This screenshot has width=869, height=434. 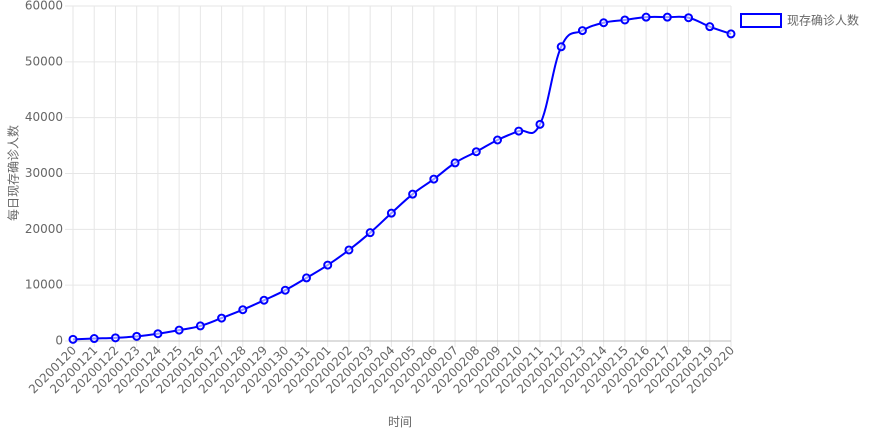 What do you see at coordinates (44, 173) in the screenshot?
I see `y-tick-label: 30000` at bounding box center [44, 173].